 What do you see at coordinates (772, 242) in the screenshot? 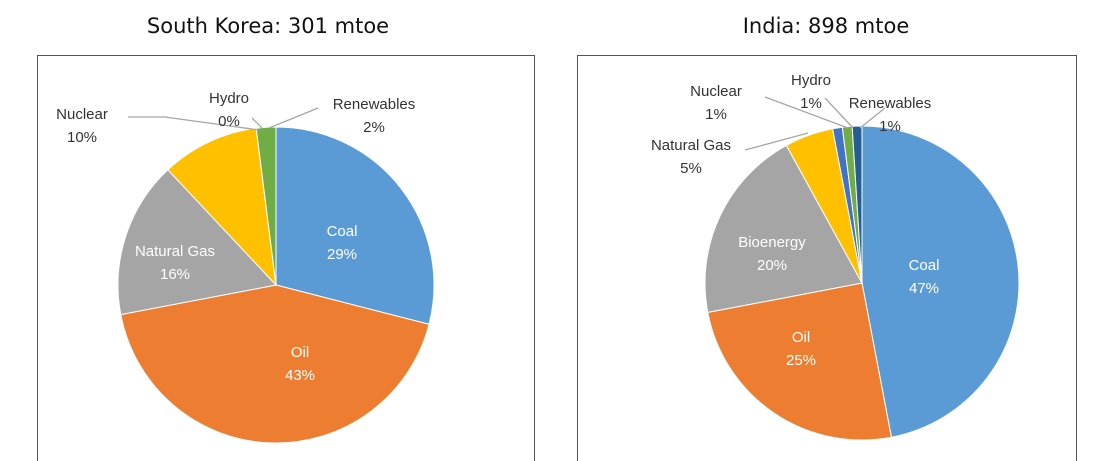
I see `slice-label: Bioenergy` at bounding box center [772, 242].